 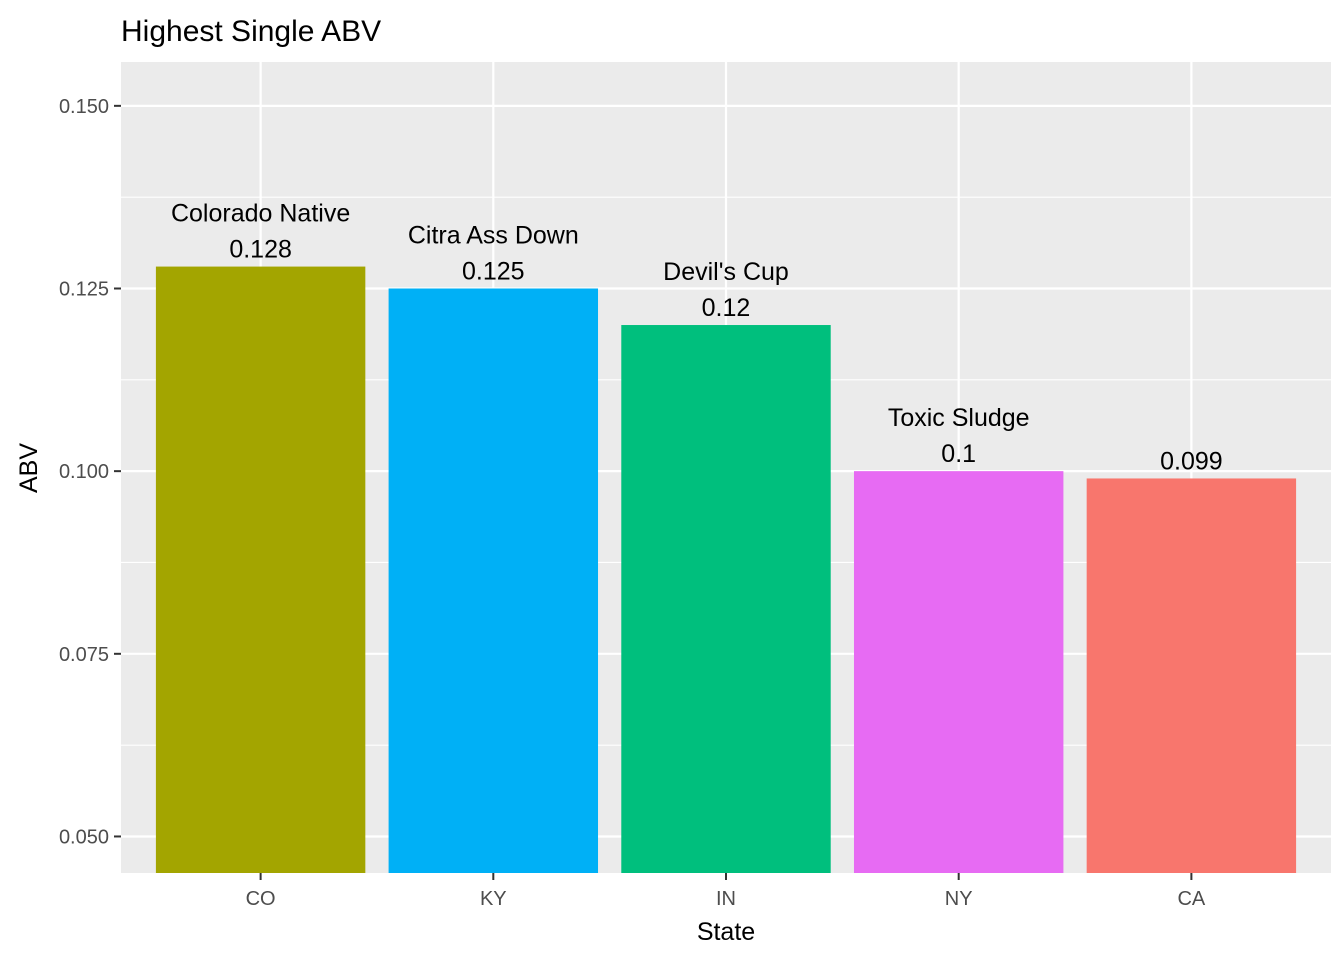 What do you see at coordinates (493, 899) in the screenshot?
I see `x-tick-label: KY` at bounding box center [493, 899].